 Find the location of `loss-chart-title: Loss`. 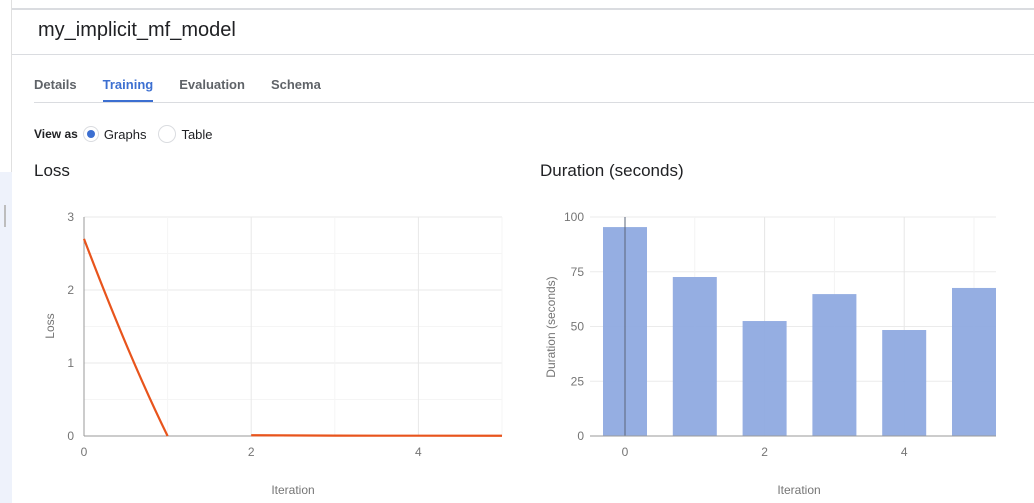

loss-chart-title: Loss is located at coordinates (52, 170).